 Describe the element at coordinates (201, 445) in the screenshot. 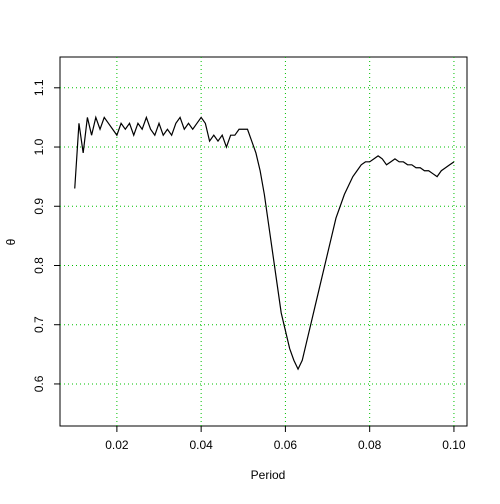

I see `x-tick-label: 0.04` at that location.